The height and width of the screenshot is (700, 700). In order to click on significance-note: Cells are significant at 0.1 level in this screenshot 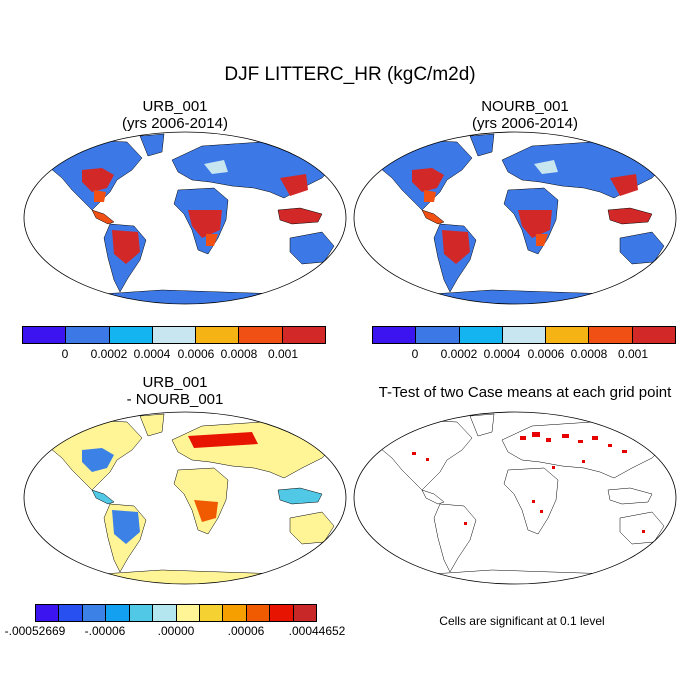, I will do `click(522, 621)`.